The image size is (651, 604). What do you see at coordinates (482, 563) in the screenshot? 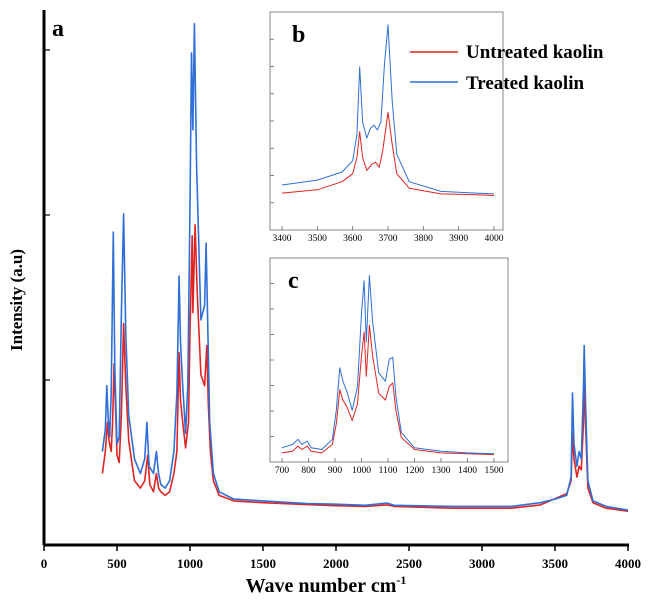
I see `x-tick-label: 3000` at bounding box center [482, 563].